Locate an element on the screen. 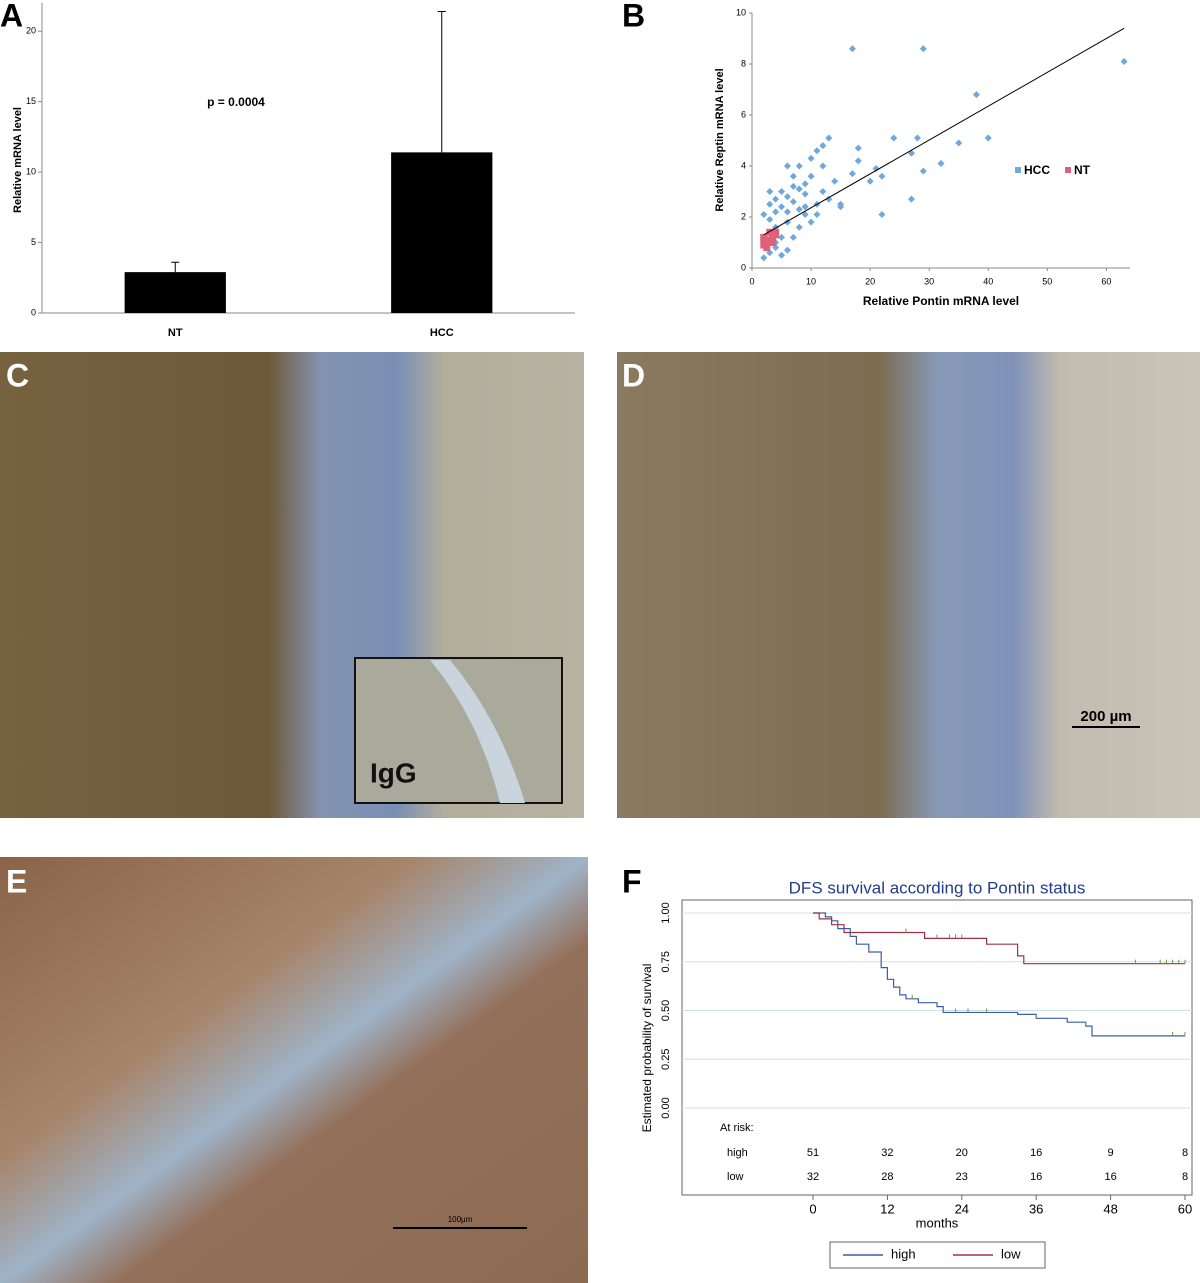  panel-letter: B is located at coordinates (633, 16).